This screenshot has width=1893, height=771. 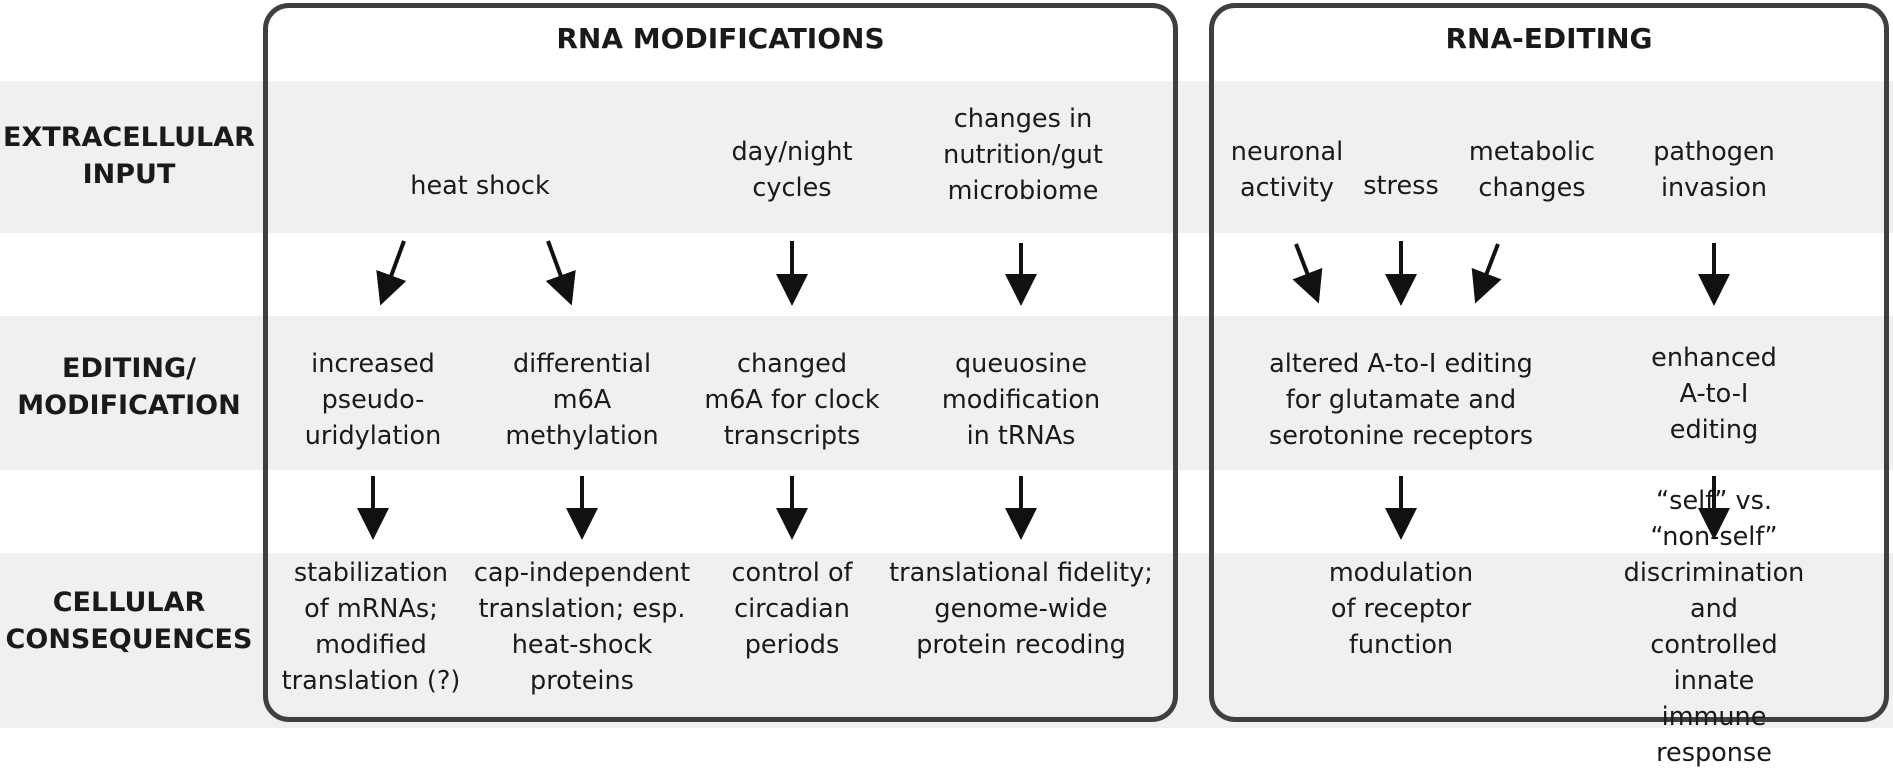 What do you see at coordinates (1023, 155) in the screenshot?
I see `mod-input-nutrition: changes in nutrition/gut microbiome` at bounding box center [1023, 155].